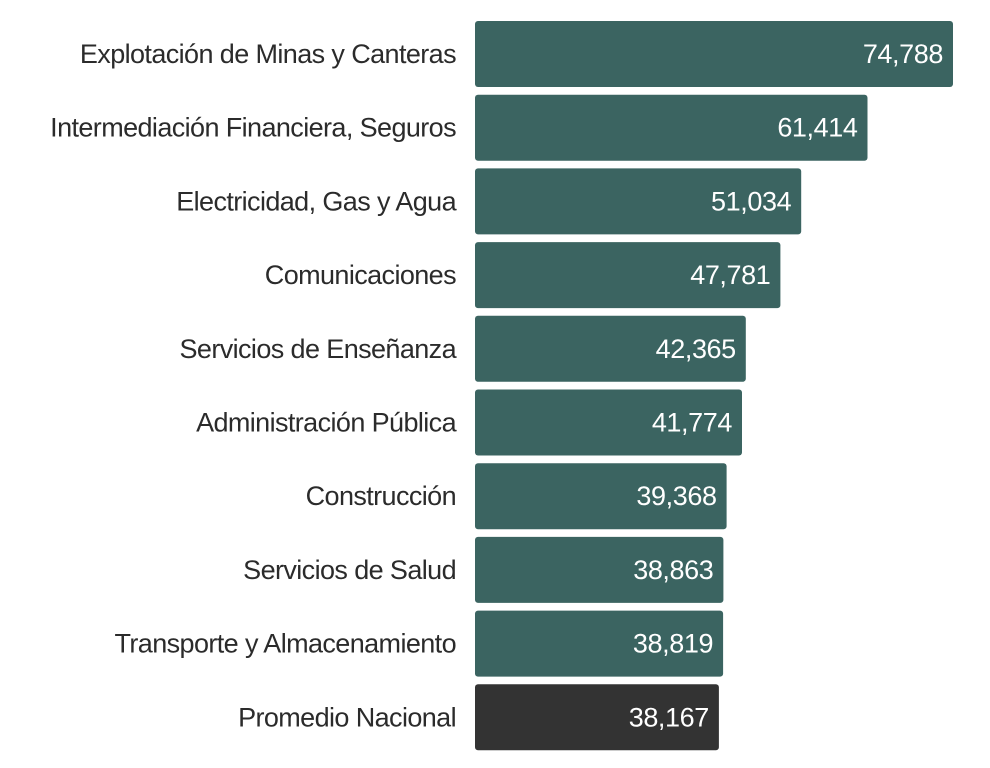  Describe the element at coordinates (381, 496) in the screenshot. I see `category-label: Construcción` at that location.